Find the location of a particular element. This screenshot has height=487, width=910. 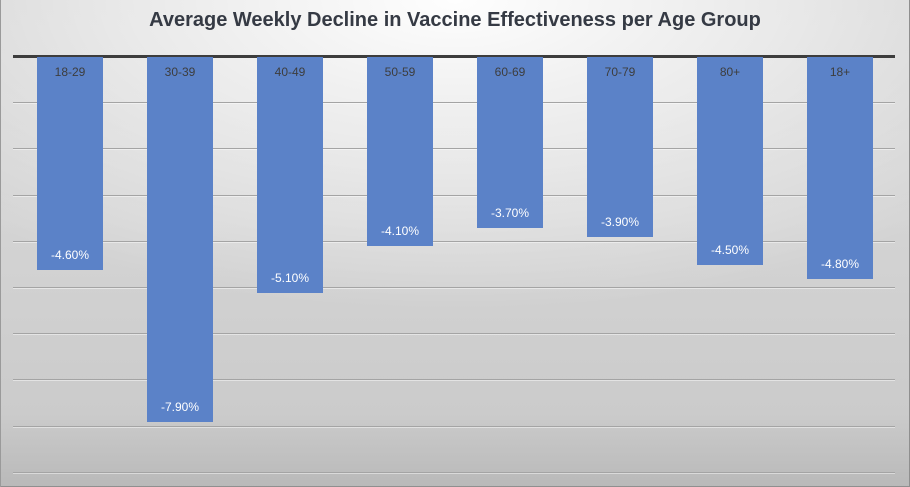

bar: 40-49 -5.10% is located at coordinates (290, 175).